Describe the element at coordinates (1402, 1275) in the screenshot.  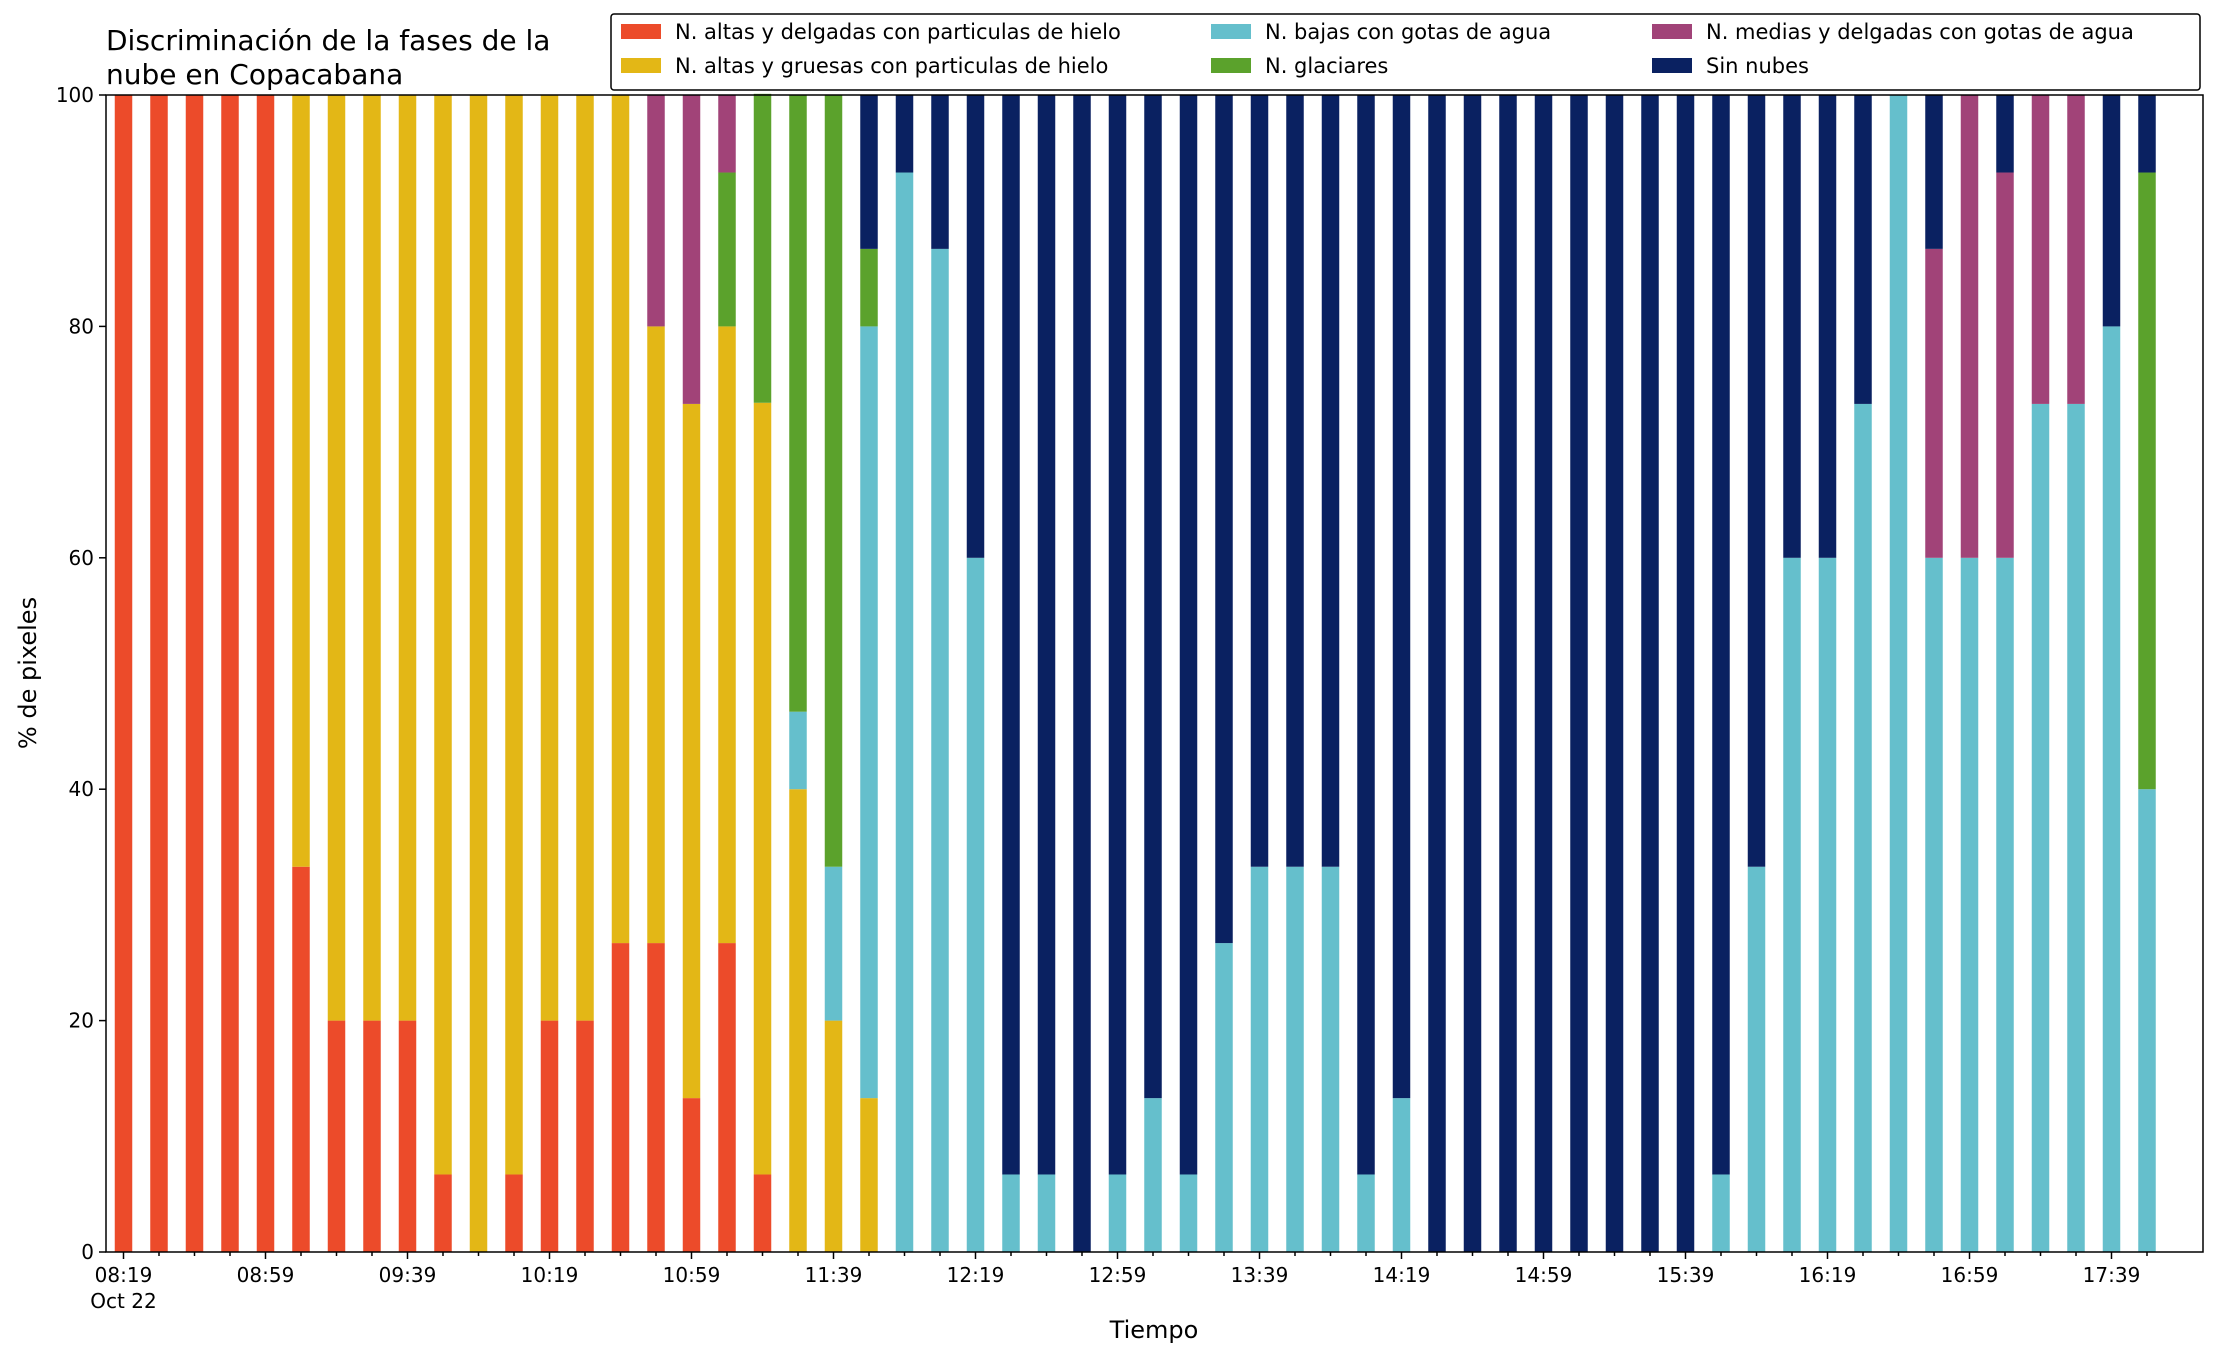
I see `x-tick-label: 14:19` at that location.